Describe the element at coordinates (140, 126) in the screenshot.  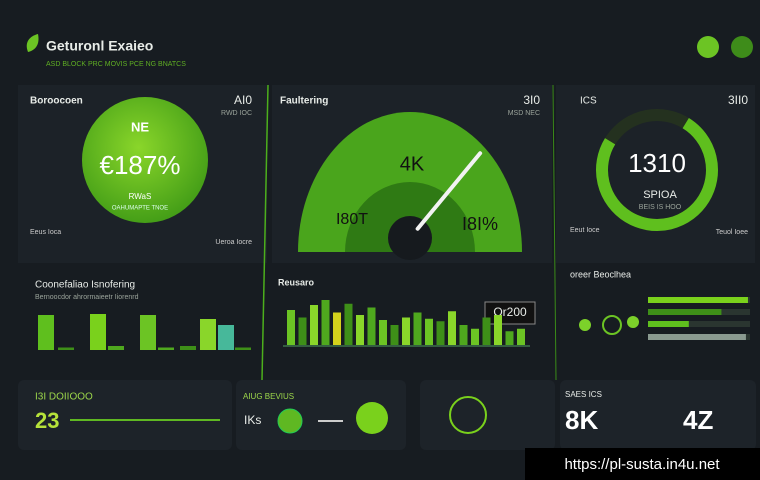
I see `badge: NE` at that location.